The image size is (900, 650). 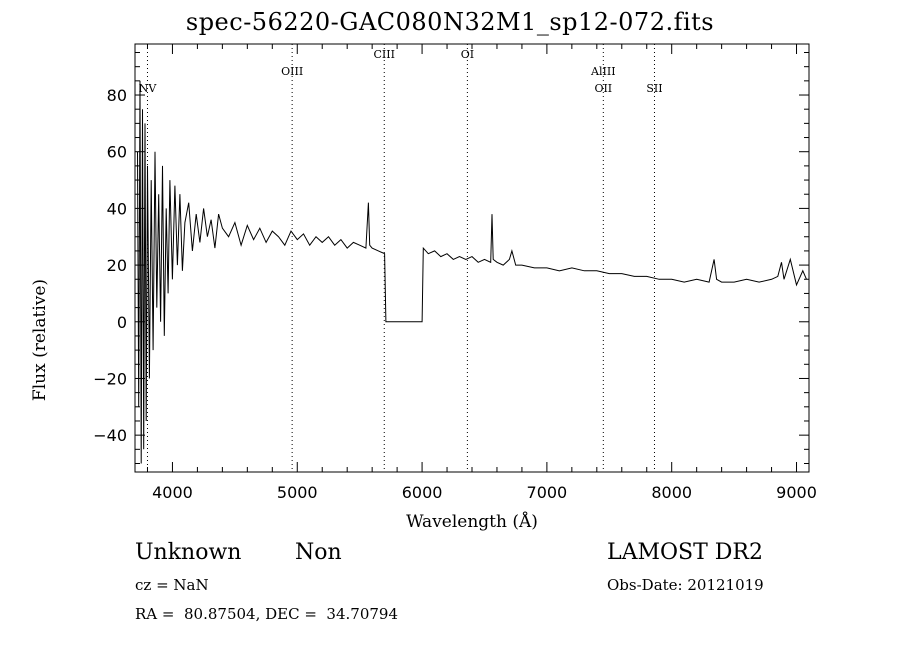 What do you see at coordinates (188, 552) in the screenshot?
I see `object-class: Unknown` at bounding box center [188, 552].